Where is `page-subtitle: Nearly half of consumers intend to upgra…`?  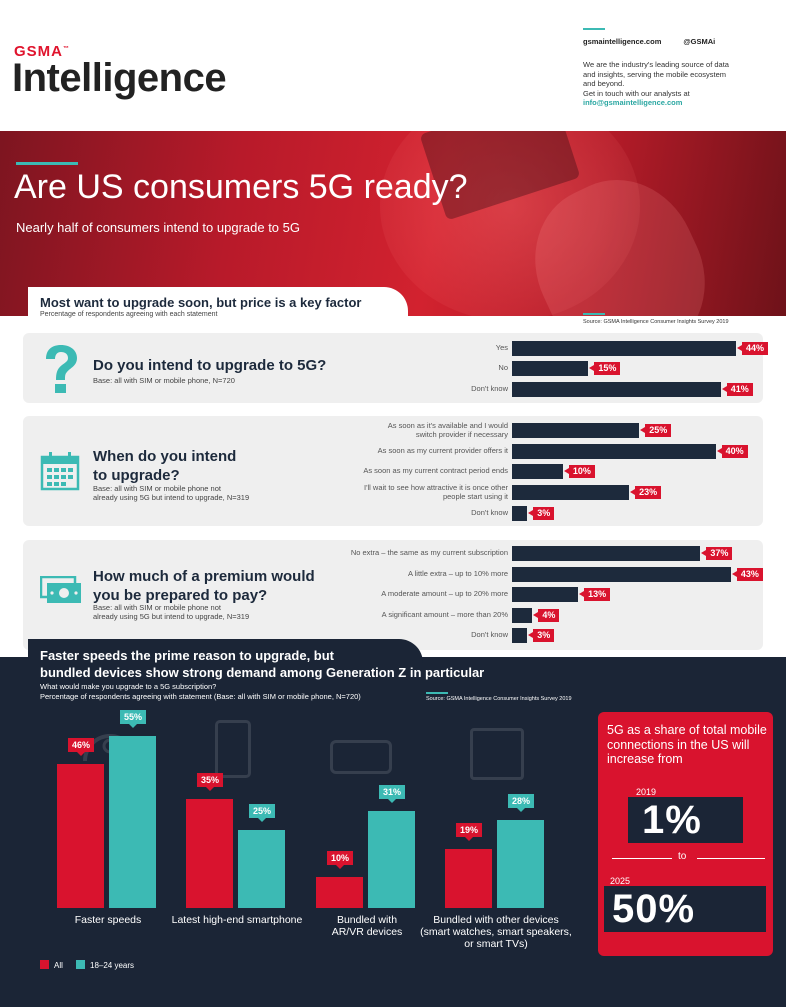 page-subtitle: Nearly half of consumers intend to upgra… is located at coordinates (158, 227).